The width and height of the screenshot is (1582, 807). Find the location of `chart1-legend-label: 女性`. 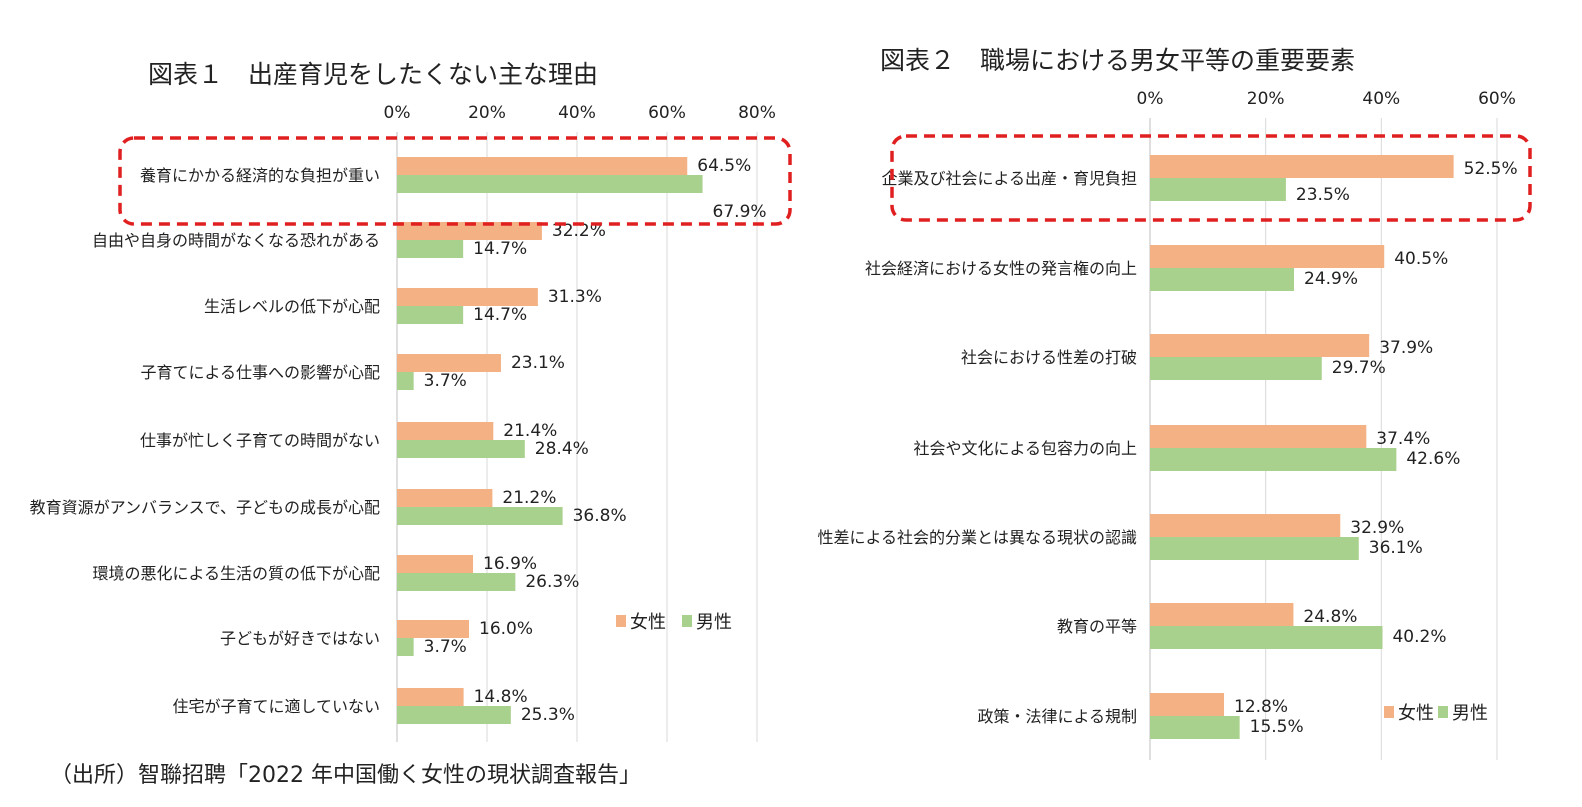

chart1-legend-label: 女性 is located at coordinates (648, 622).